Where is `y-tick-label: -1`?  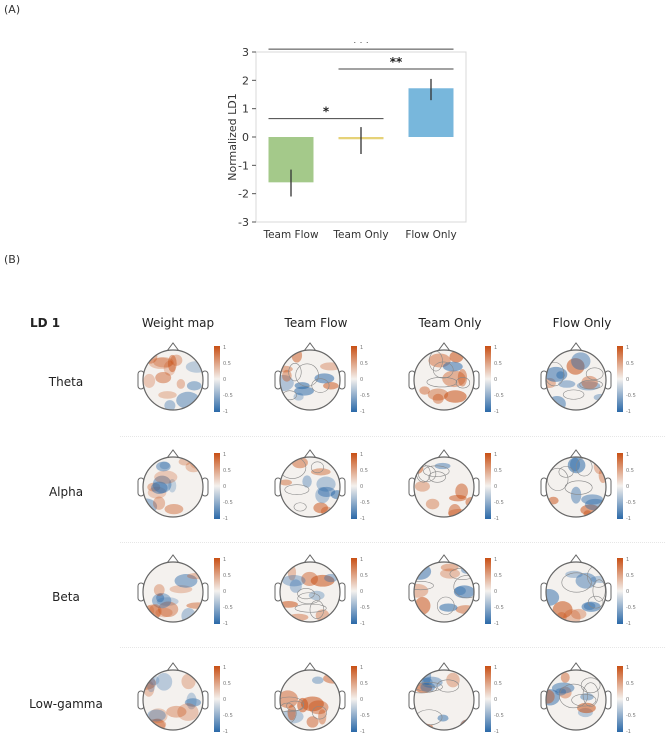
y-tick-label: -1 is located at coordinates (243, 165).